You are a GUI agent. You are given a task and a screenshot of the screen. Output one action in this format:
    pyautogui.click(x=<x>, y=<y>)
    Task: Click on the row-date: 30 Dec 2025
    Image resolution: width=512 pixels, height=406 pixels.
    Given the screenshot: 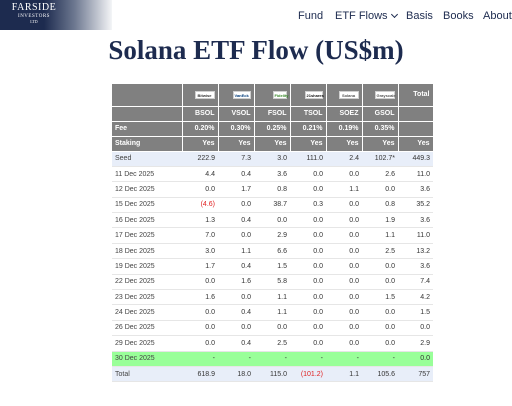 What is the action you would take?
    pyautogui.click(x=147, y=359)
    